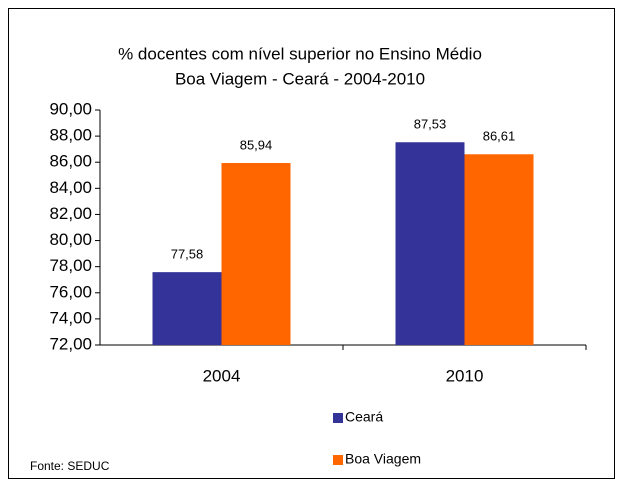 The image size is (623, 486). I want to click on value-label: 77,58, so click(187, 254).